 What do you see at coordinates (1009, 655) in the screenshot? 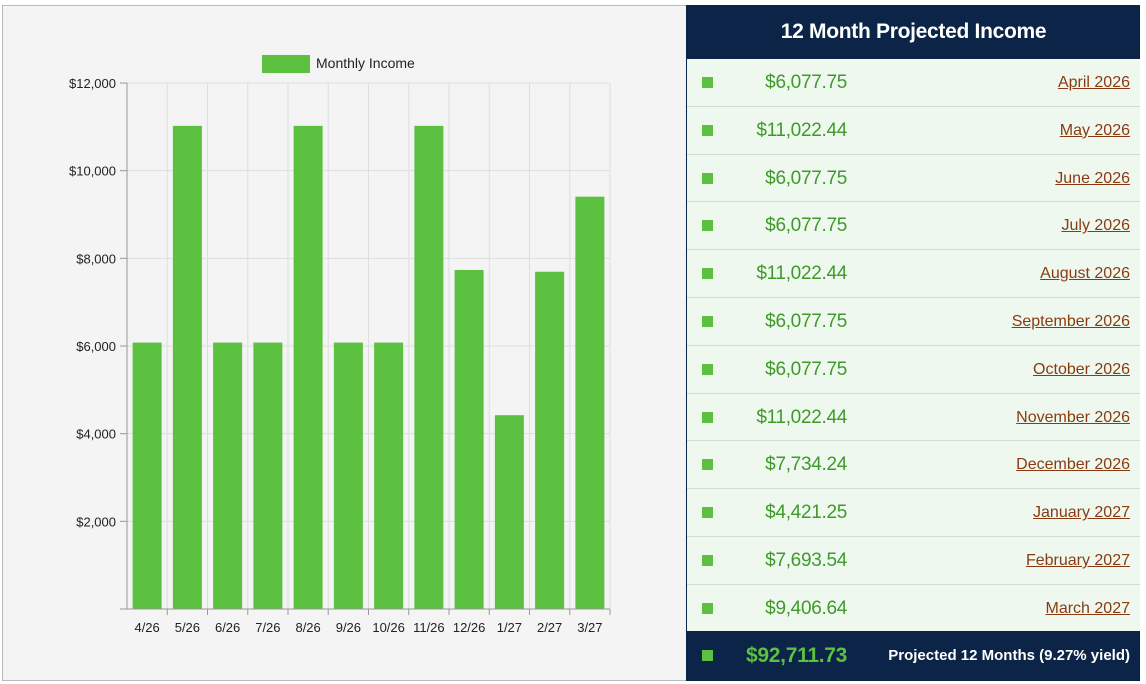
I see `total-label: Projected 12 Months (9.27% yield)` at bounding box center [1009, 655].